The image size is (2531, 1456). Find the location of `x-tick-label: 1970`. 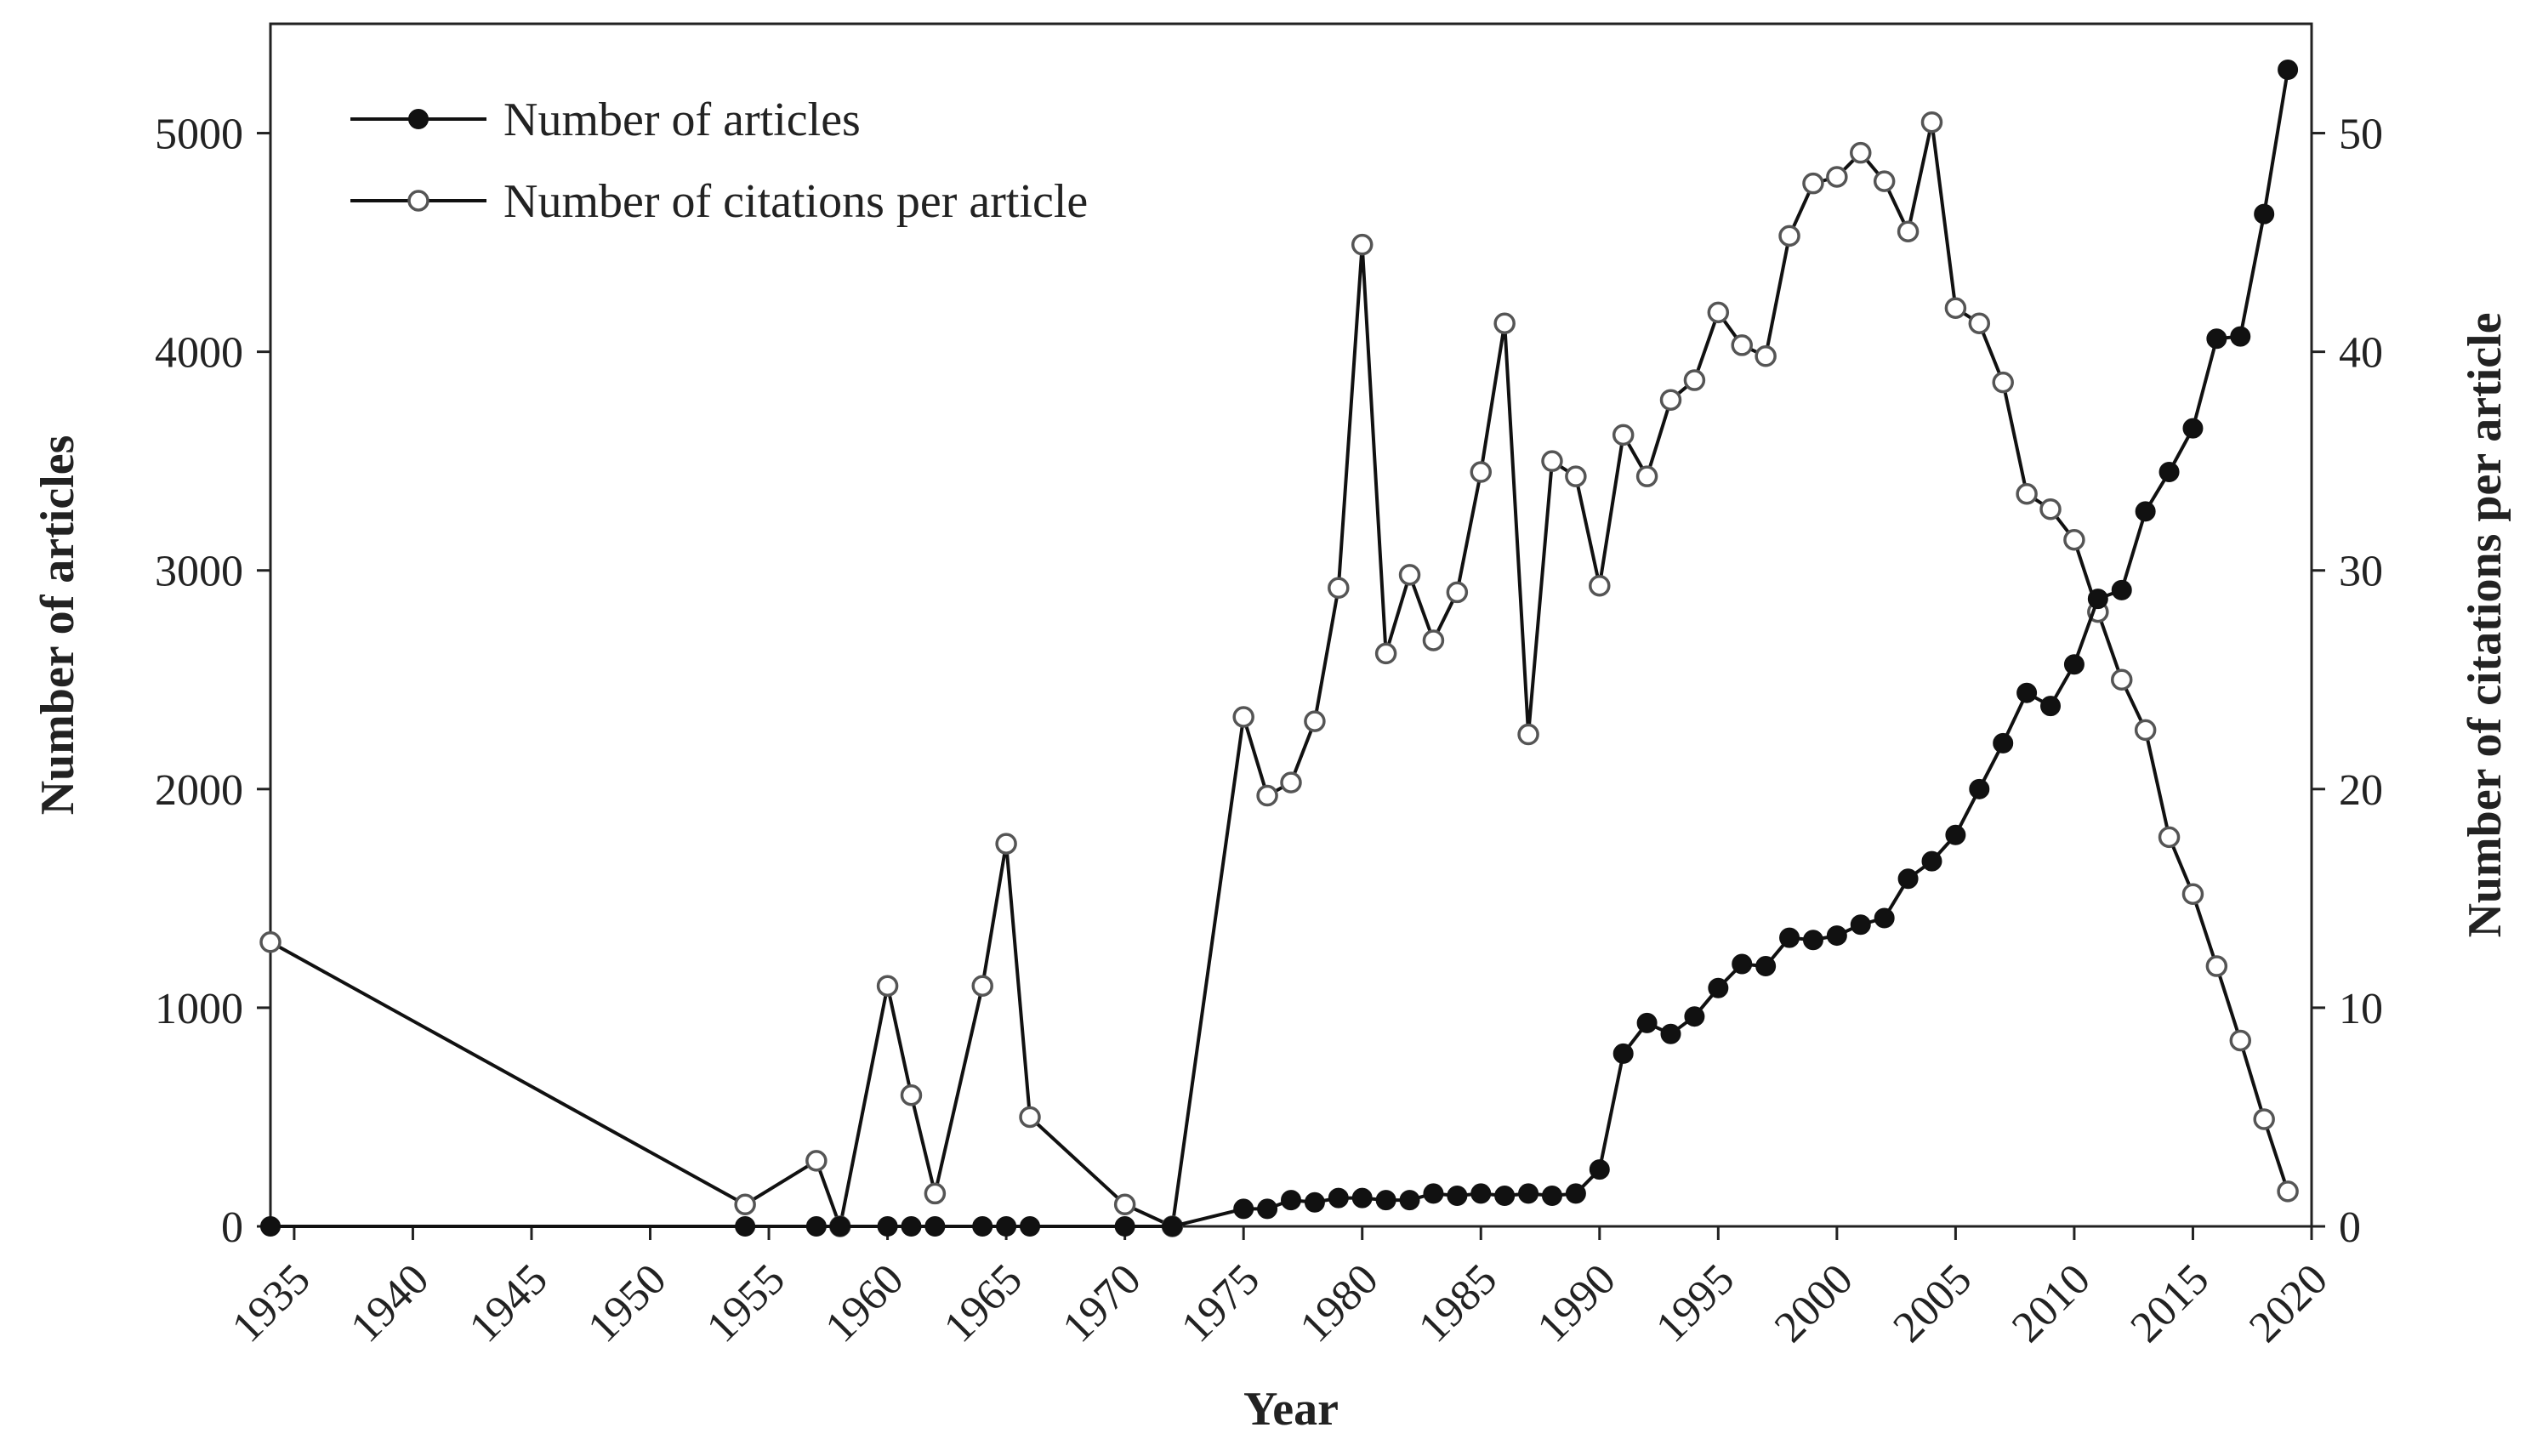

x-tick-label: 1970 is located at coordinates (1102, 1303).